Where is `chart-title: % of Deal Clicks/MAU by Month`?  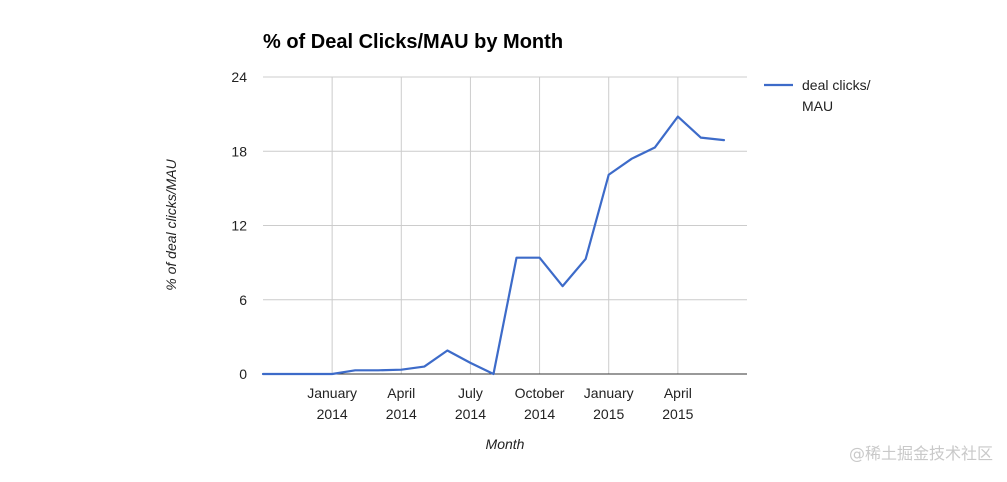 chart-title: % of Deal Clicks/MAU by Month is located at coordinates (413, 42).